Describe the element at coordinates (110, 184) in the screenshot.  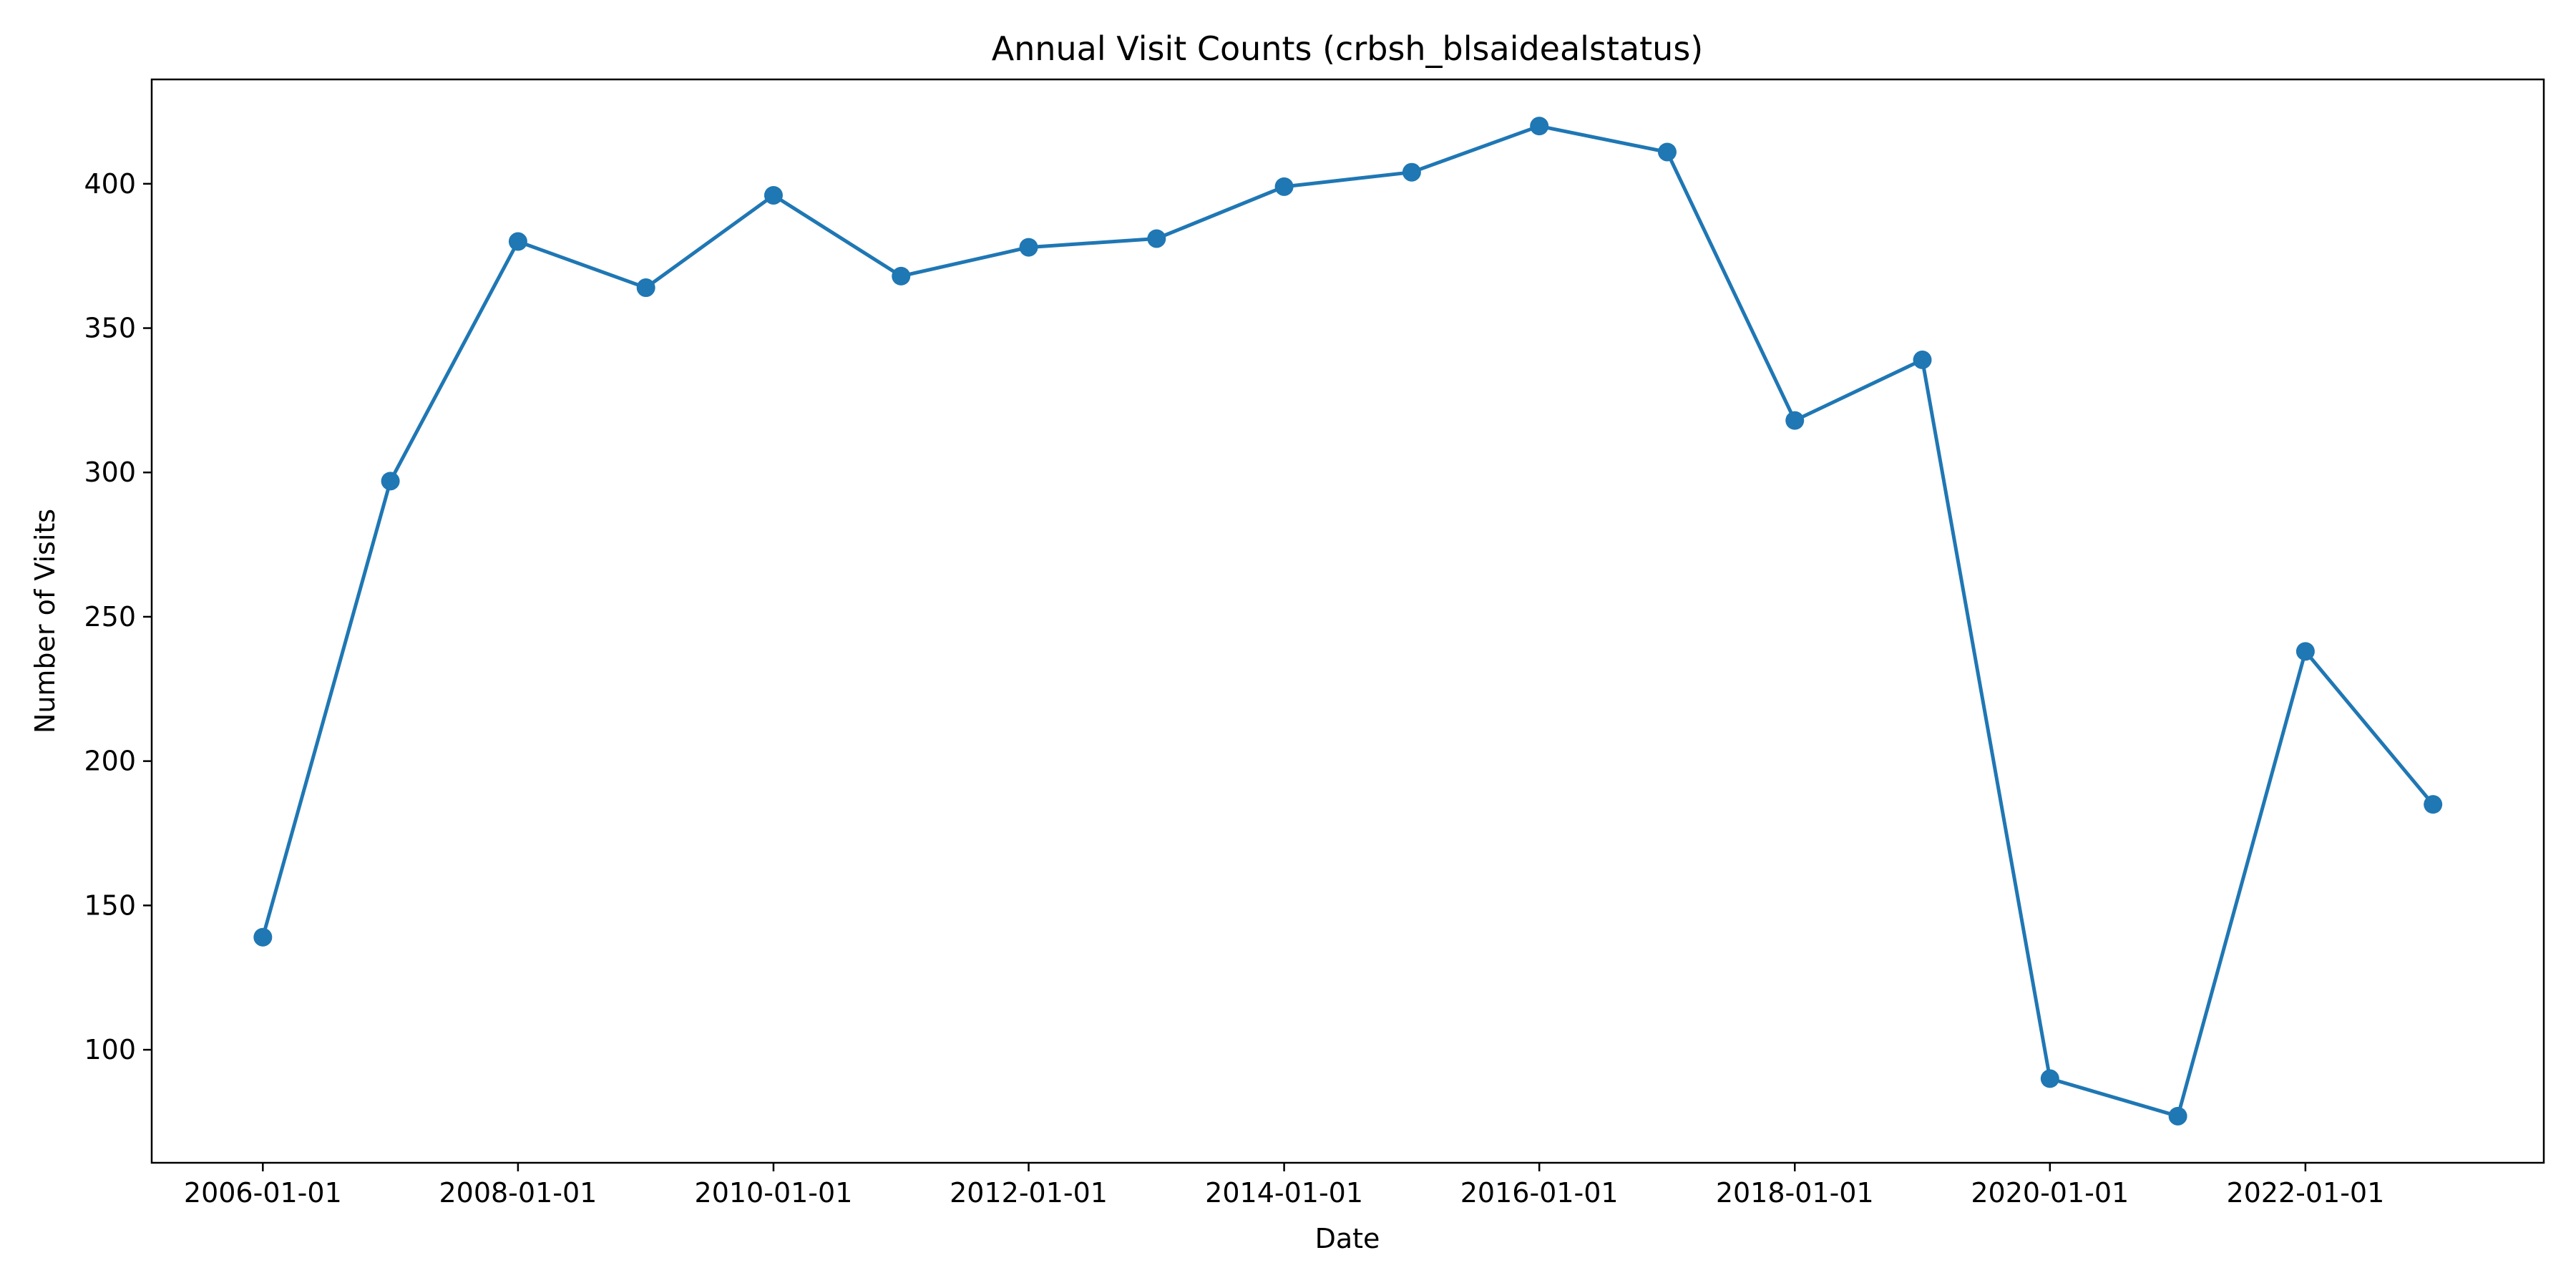
I see `y-tick-label: 400` at that location.